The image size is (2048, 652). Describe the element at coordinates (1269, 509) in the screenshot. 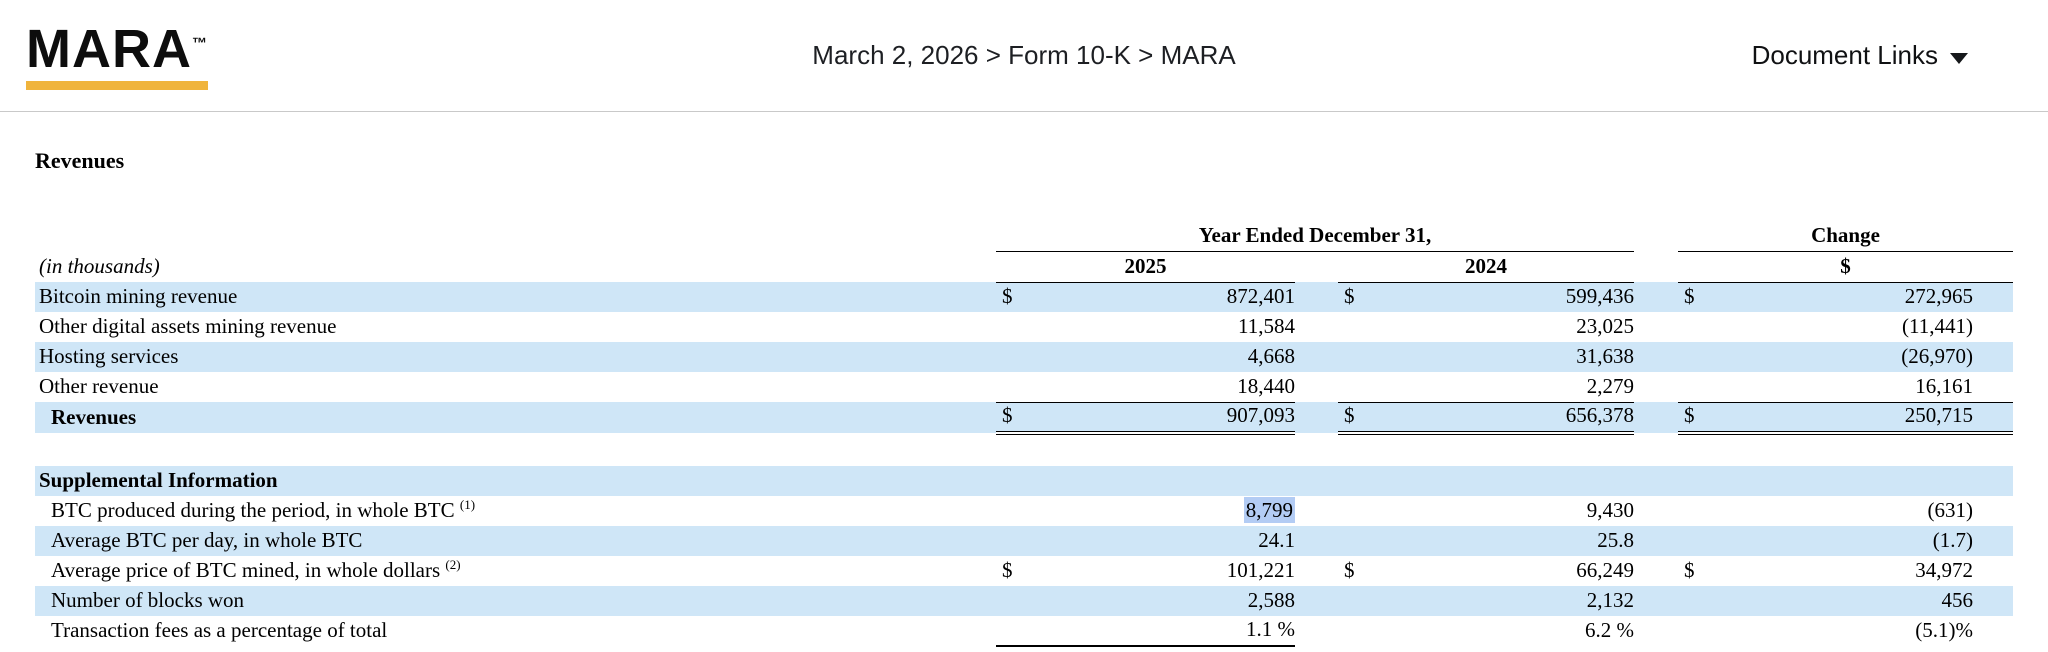

I see `selection-highlight: 8,799` at that location.